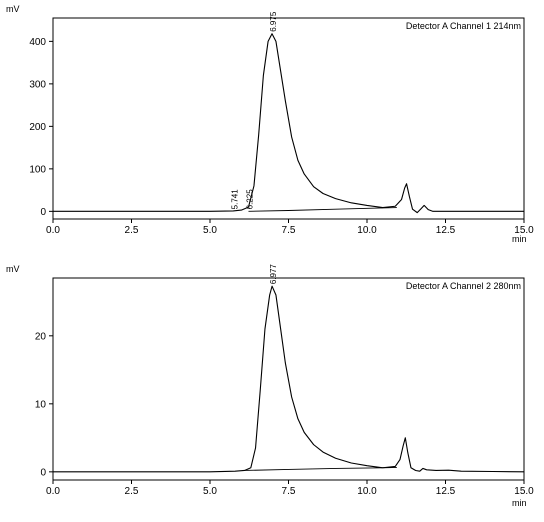 This screenshot has height=522, width=544. I want to click on peak-label: 6.975, so click(273, 21).